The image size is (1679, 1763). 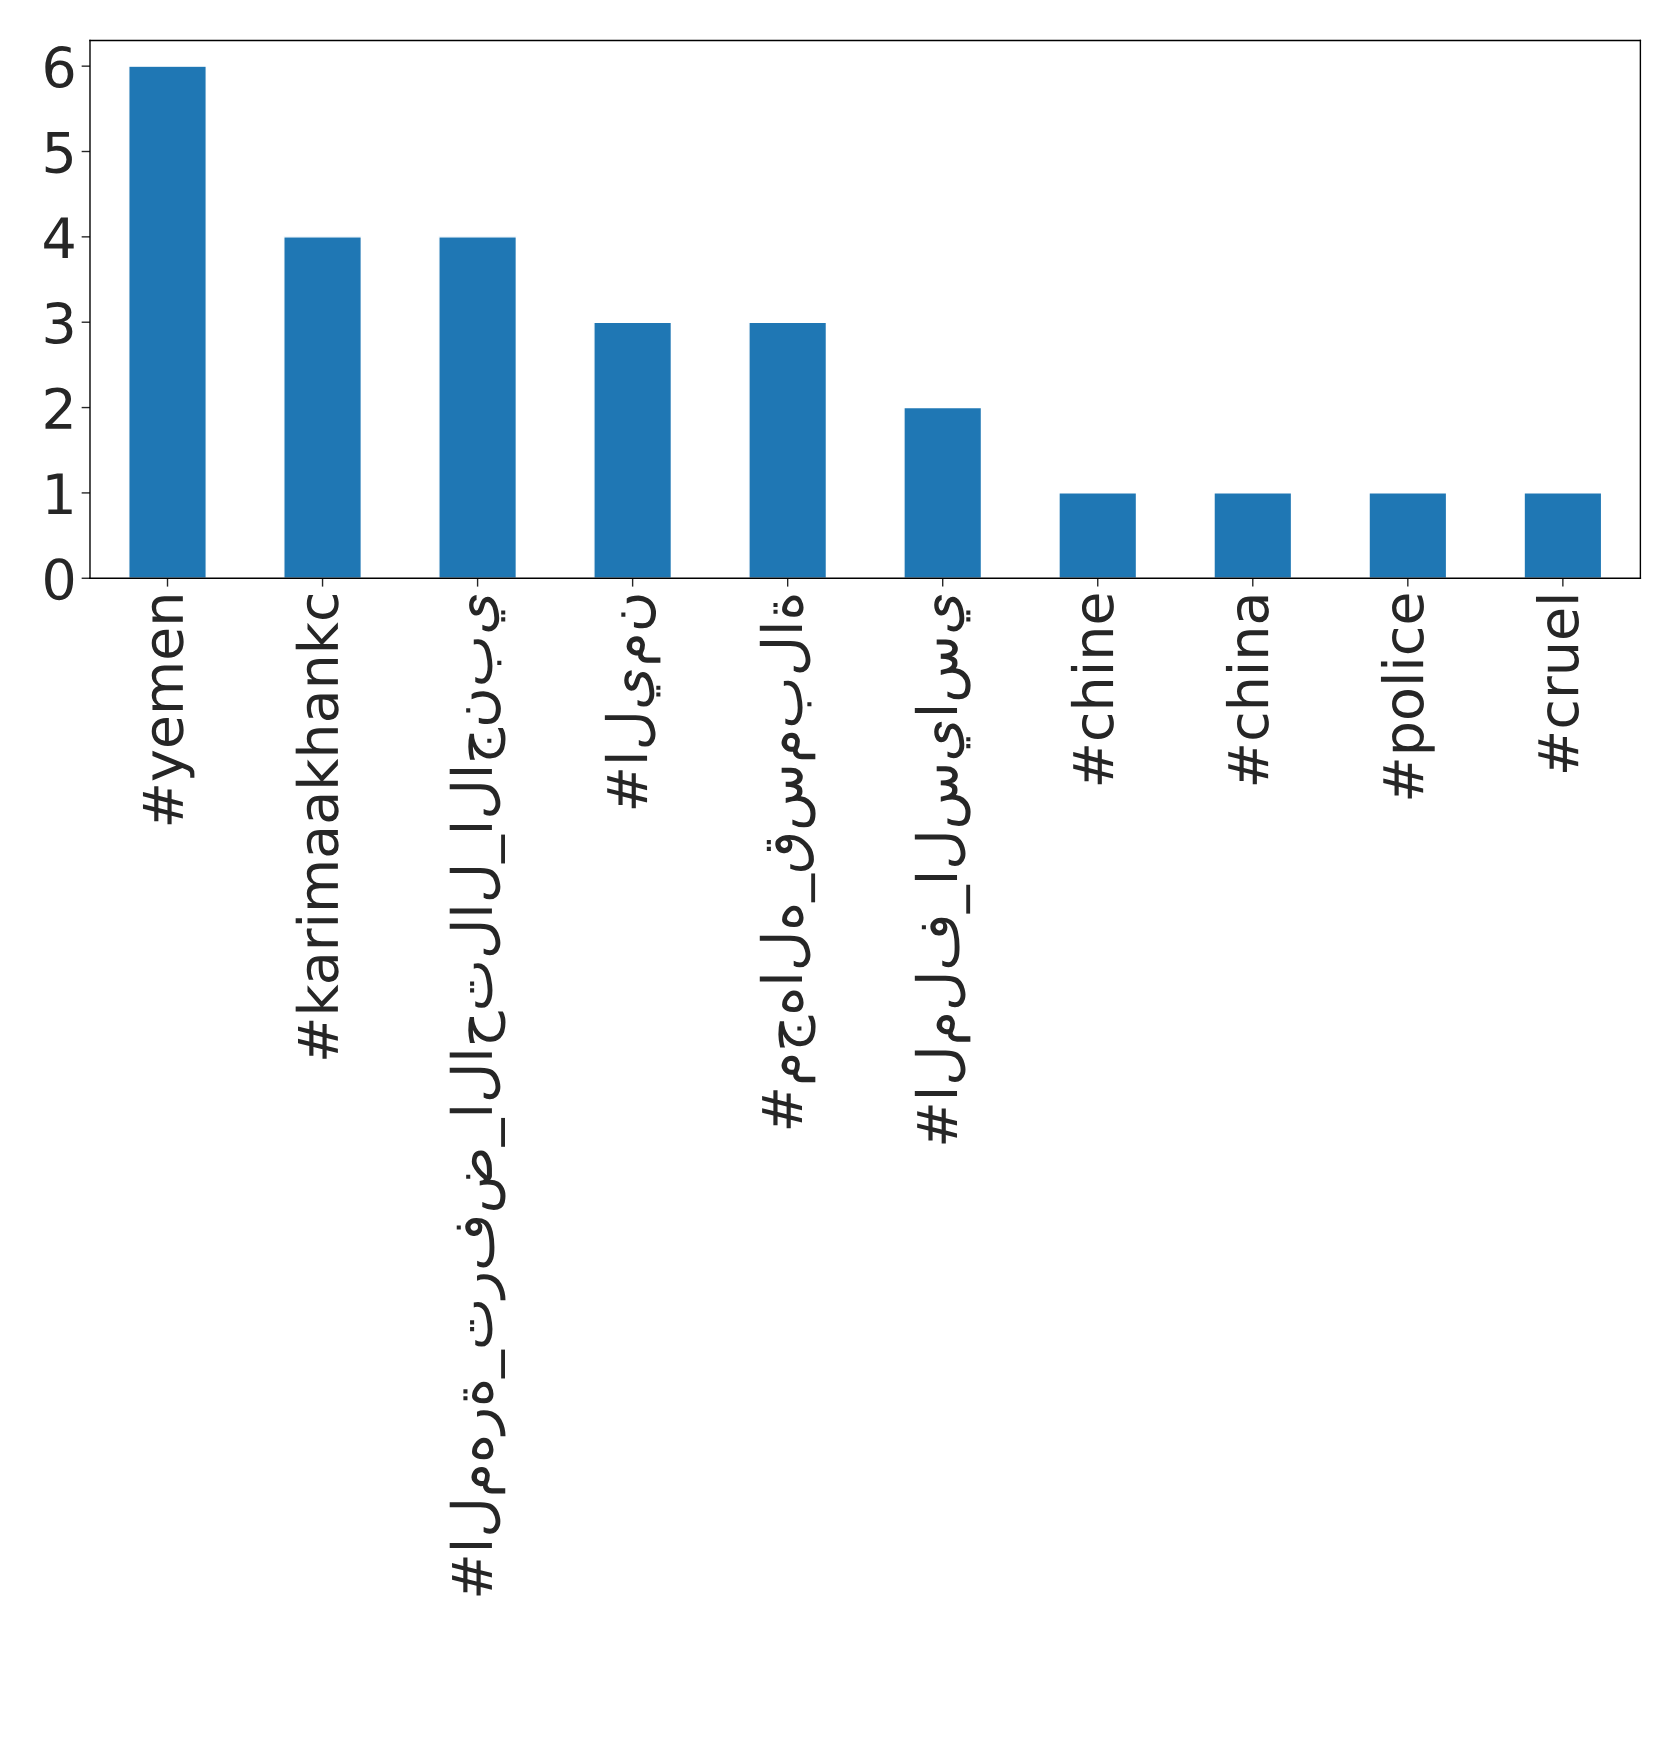 What do you see at coordinates (1247, 690) in the screenshot?
I see `x-tick-label: #china` at bounding box center [1247, 690].